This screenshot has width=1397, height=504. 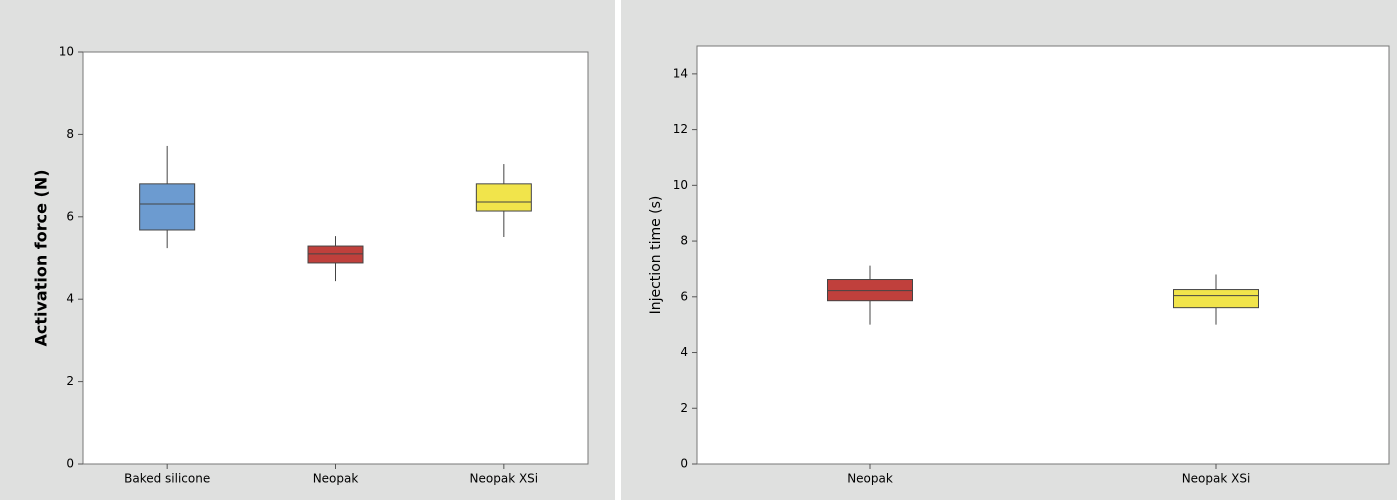 I want to click on y-axis-label: Injection time (s), so click(x=656, y=255).